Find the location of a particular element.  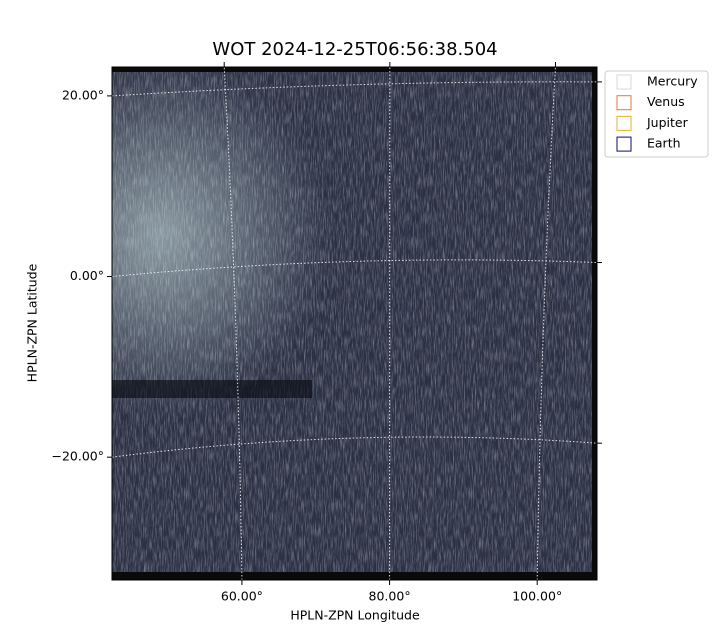

legend-label: Jupiter is located at coordinates (667, 122).